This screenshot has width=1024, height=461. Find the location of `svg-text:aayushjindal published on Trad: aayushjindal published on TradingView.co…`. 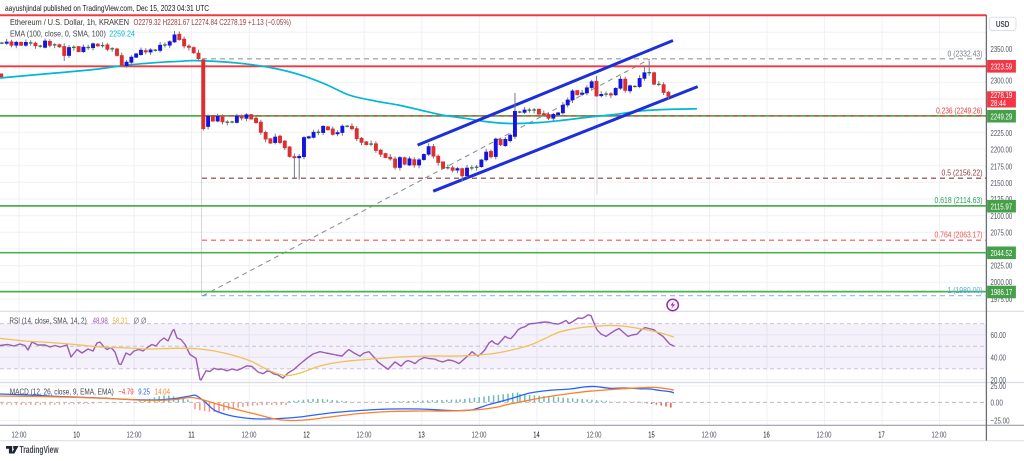

svg-text:aayushjindal published on Trad: aayushjindal published on TradingView.co… is located at coordinates (107, 8).